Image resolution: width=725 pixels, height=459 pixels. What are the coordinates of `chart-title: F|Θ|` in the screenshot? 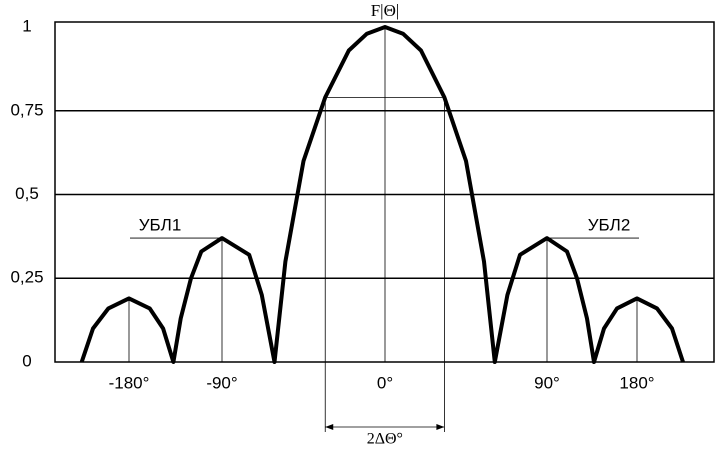 It's located at (385, 10).